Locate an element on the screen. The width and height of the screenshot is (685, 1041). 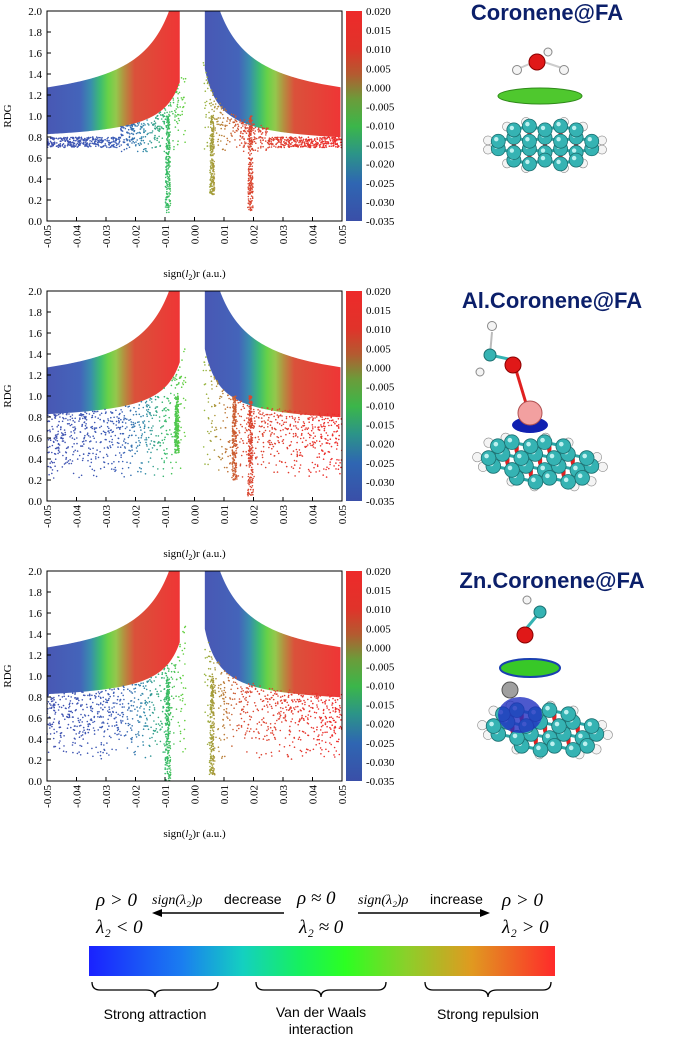
colorbar-tick-label: -0.005 is located at coordinates (380, 107).